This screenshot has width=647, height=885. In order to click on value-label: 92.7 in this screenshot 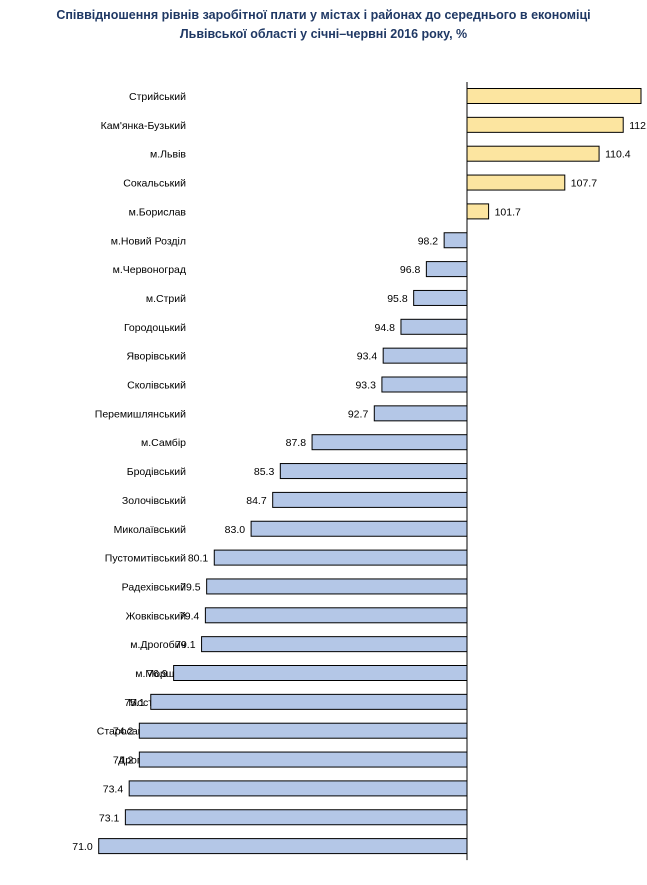, I will do `click(358, 414)`.